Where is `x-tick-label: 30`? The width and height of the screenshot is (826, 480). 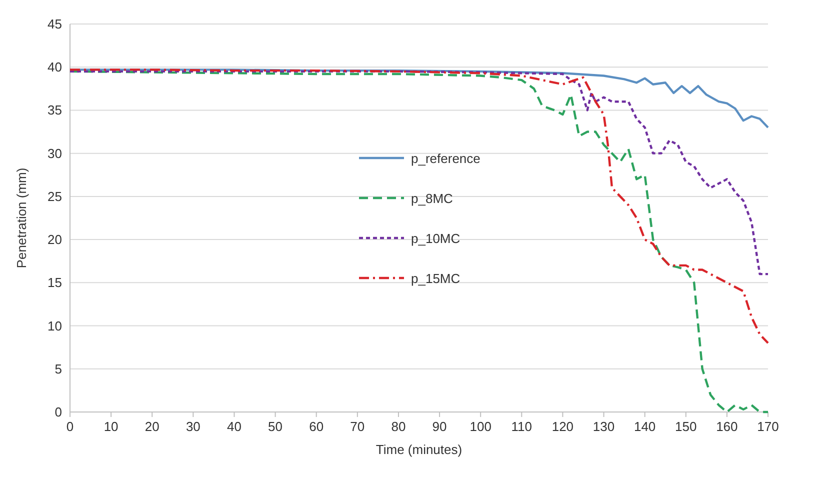
x-tick-label: 30 is located at coordinates (193, 426).